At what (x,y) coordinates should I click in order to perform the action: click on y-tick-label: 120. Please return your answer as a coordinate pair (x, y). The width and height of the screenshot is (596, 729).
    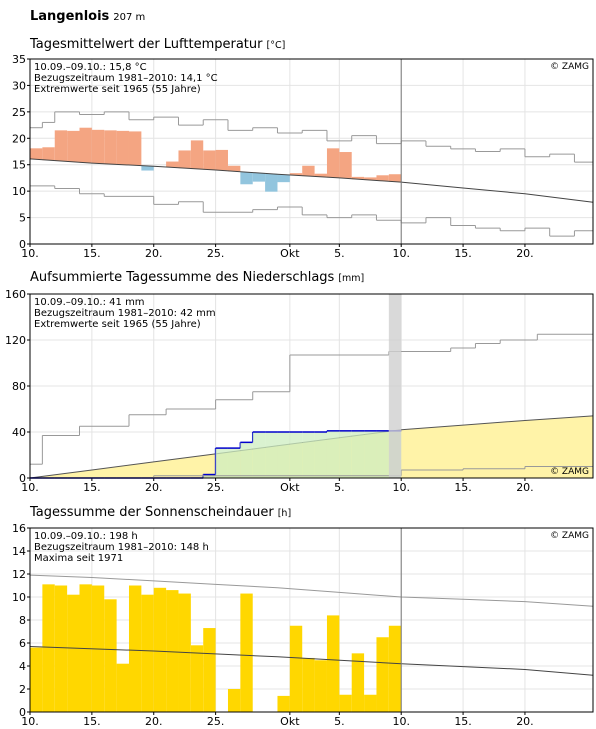
    Looking at the image, I should click on (15, 340).